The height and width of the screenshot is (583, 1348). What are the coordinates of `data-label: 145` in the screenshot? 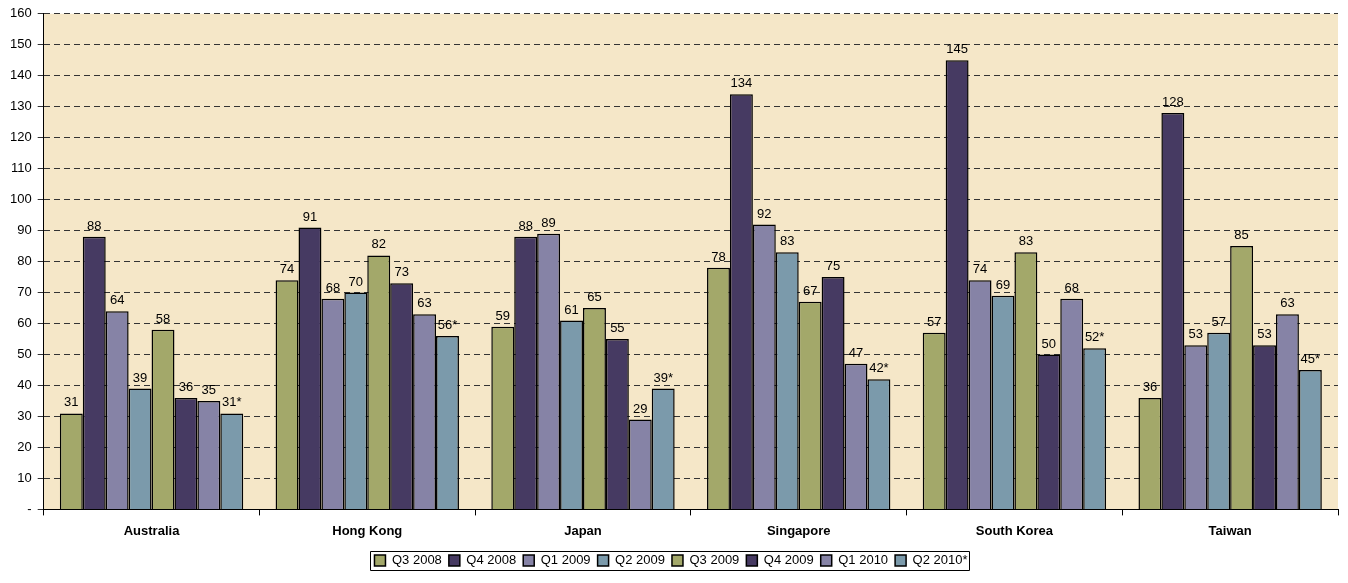 It's located at (957, 49).